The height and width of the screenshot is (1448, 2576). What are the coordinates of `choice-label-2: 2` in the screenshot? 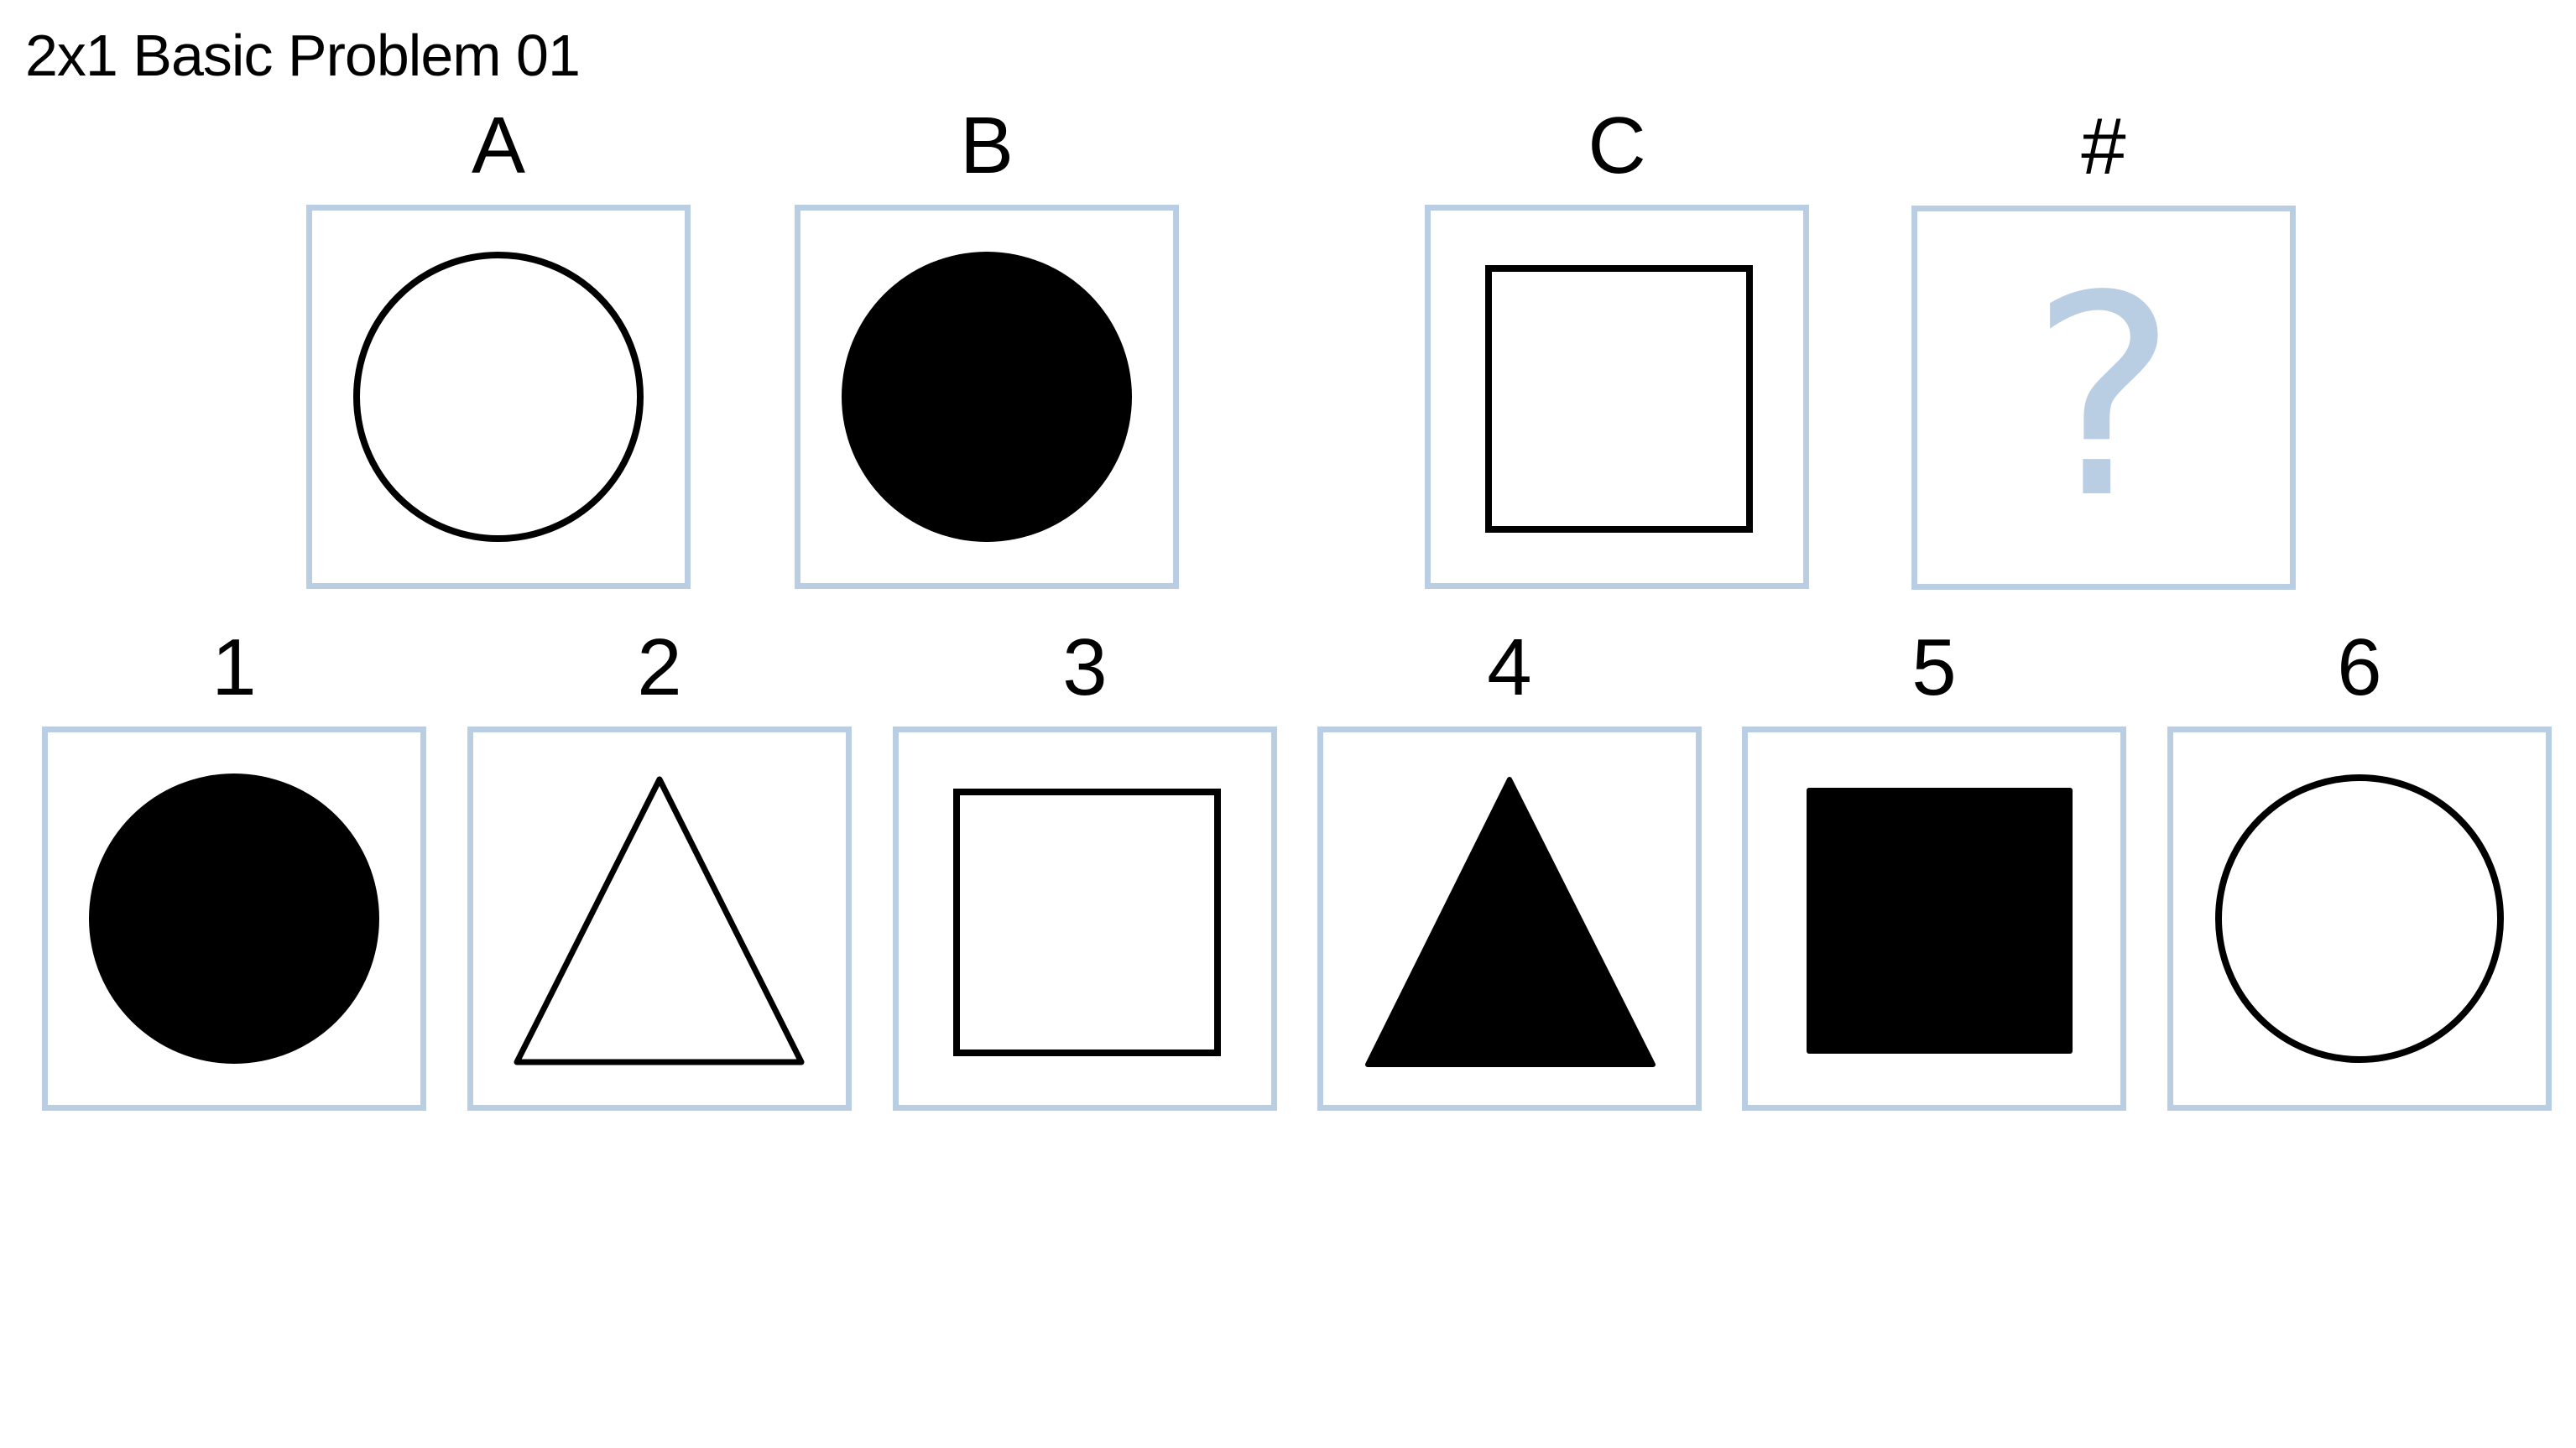 It's located at (659, 667).